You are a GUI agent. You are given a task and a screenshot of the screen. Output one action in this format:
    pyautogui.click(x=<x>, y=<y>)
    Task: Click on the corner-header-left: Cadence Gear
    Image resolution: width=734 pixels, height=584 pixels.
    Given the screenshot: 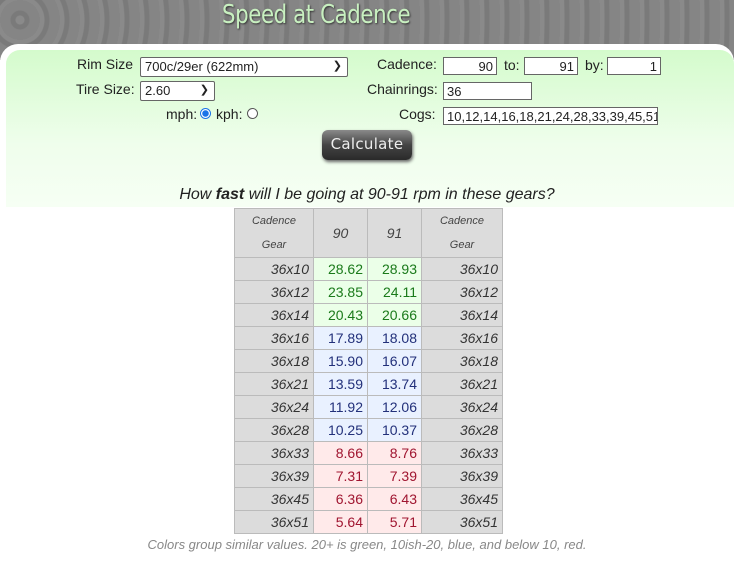 What is the action you would take?
    pyautogui.click(x=274, y=233)
    